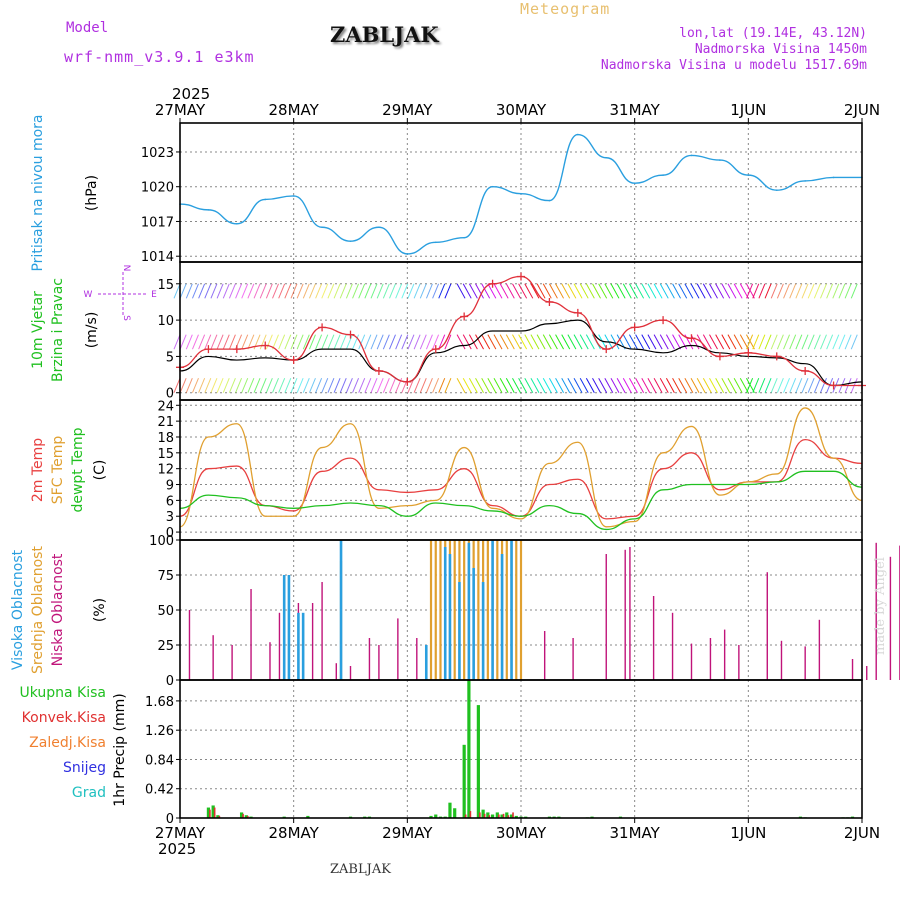  What do you see at coordinates (126, 318) in the screenshot?
I see `compass-s: S` at bounding box center [126, 318].